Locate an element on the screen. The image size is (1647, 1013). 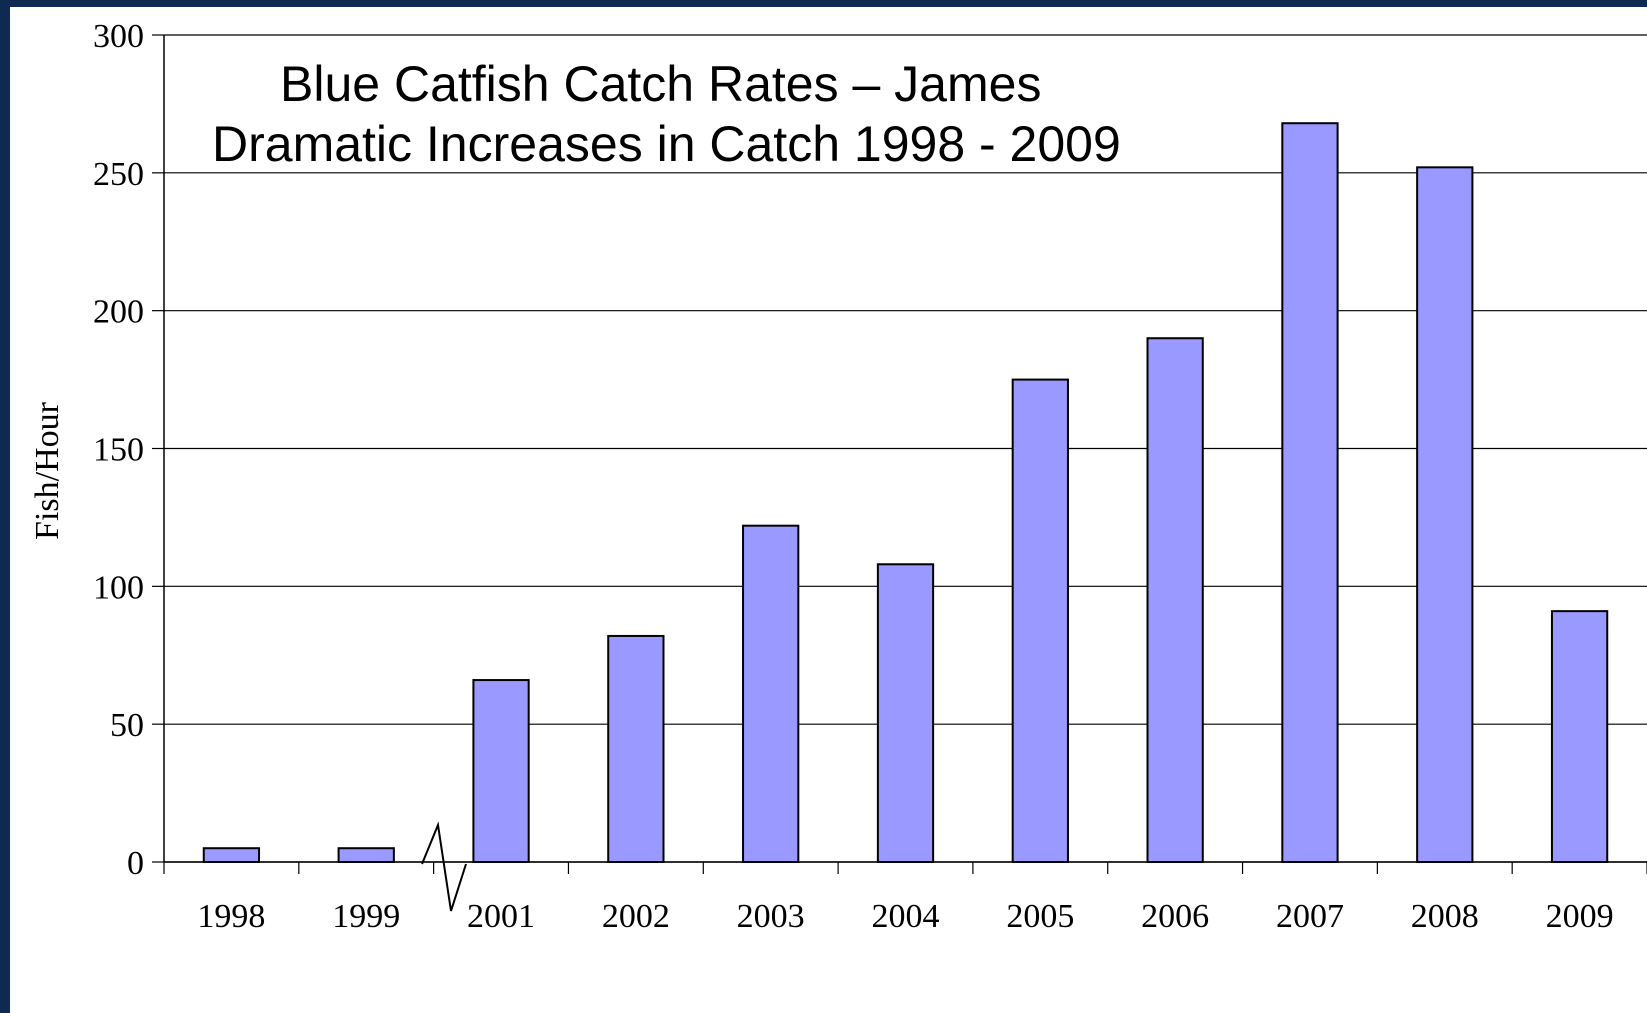
bar-2004 is located at coordinates (905, 713).